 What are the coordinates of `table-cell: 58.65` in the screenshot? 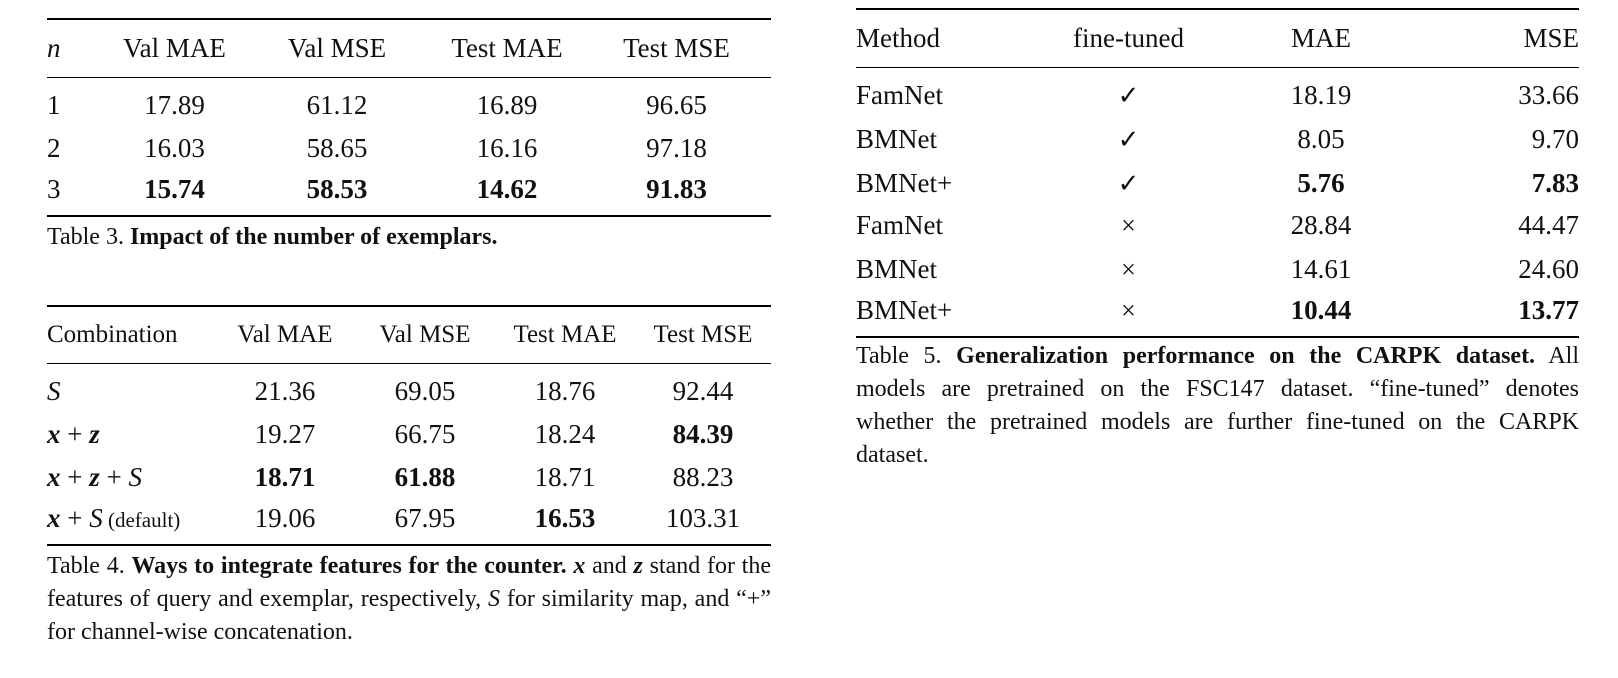 It's located at (337, 148).